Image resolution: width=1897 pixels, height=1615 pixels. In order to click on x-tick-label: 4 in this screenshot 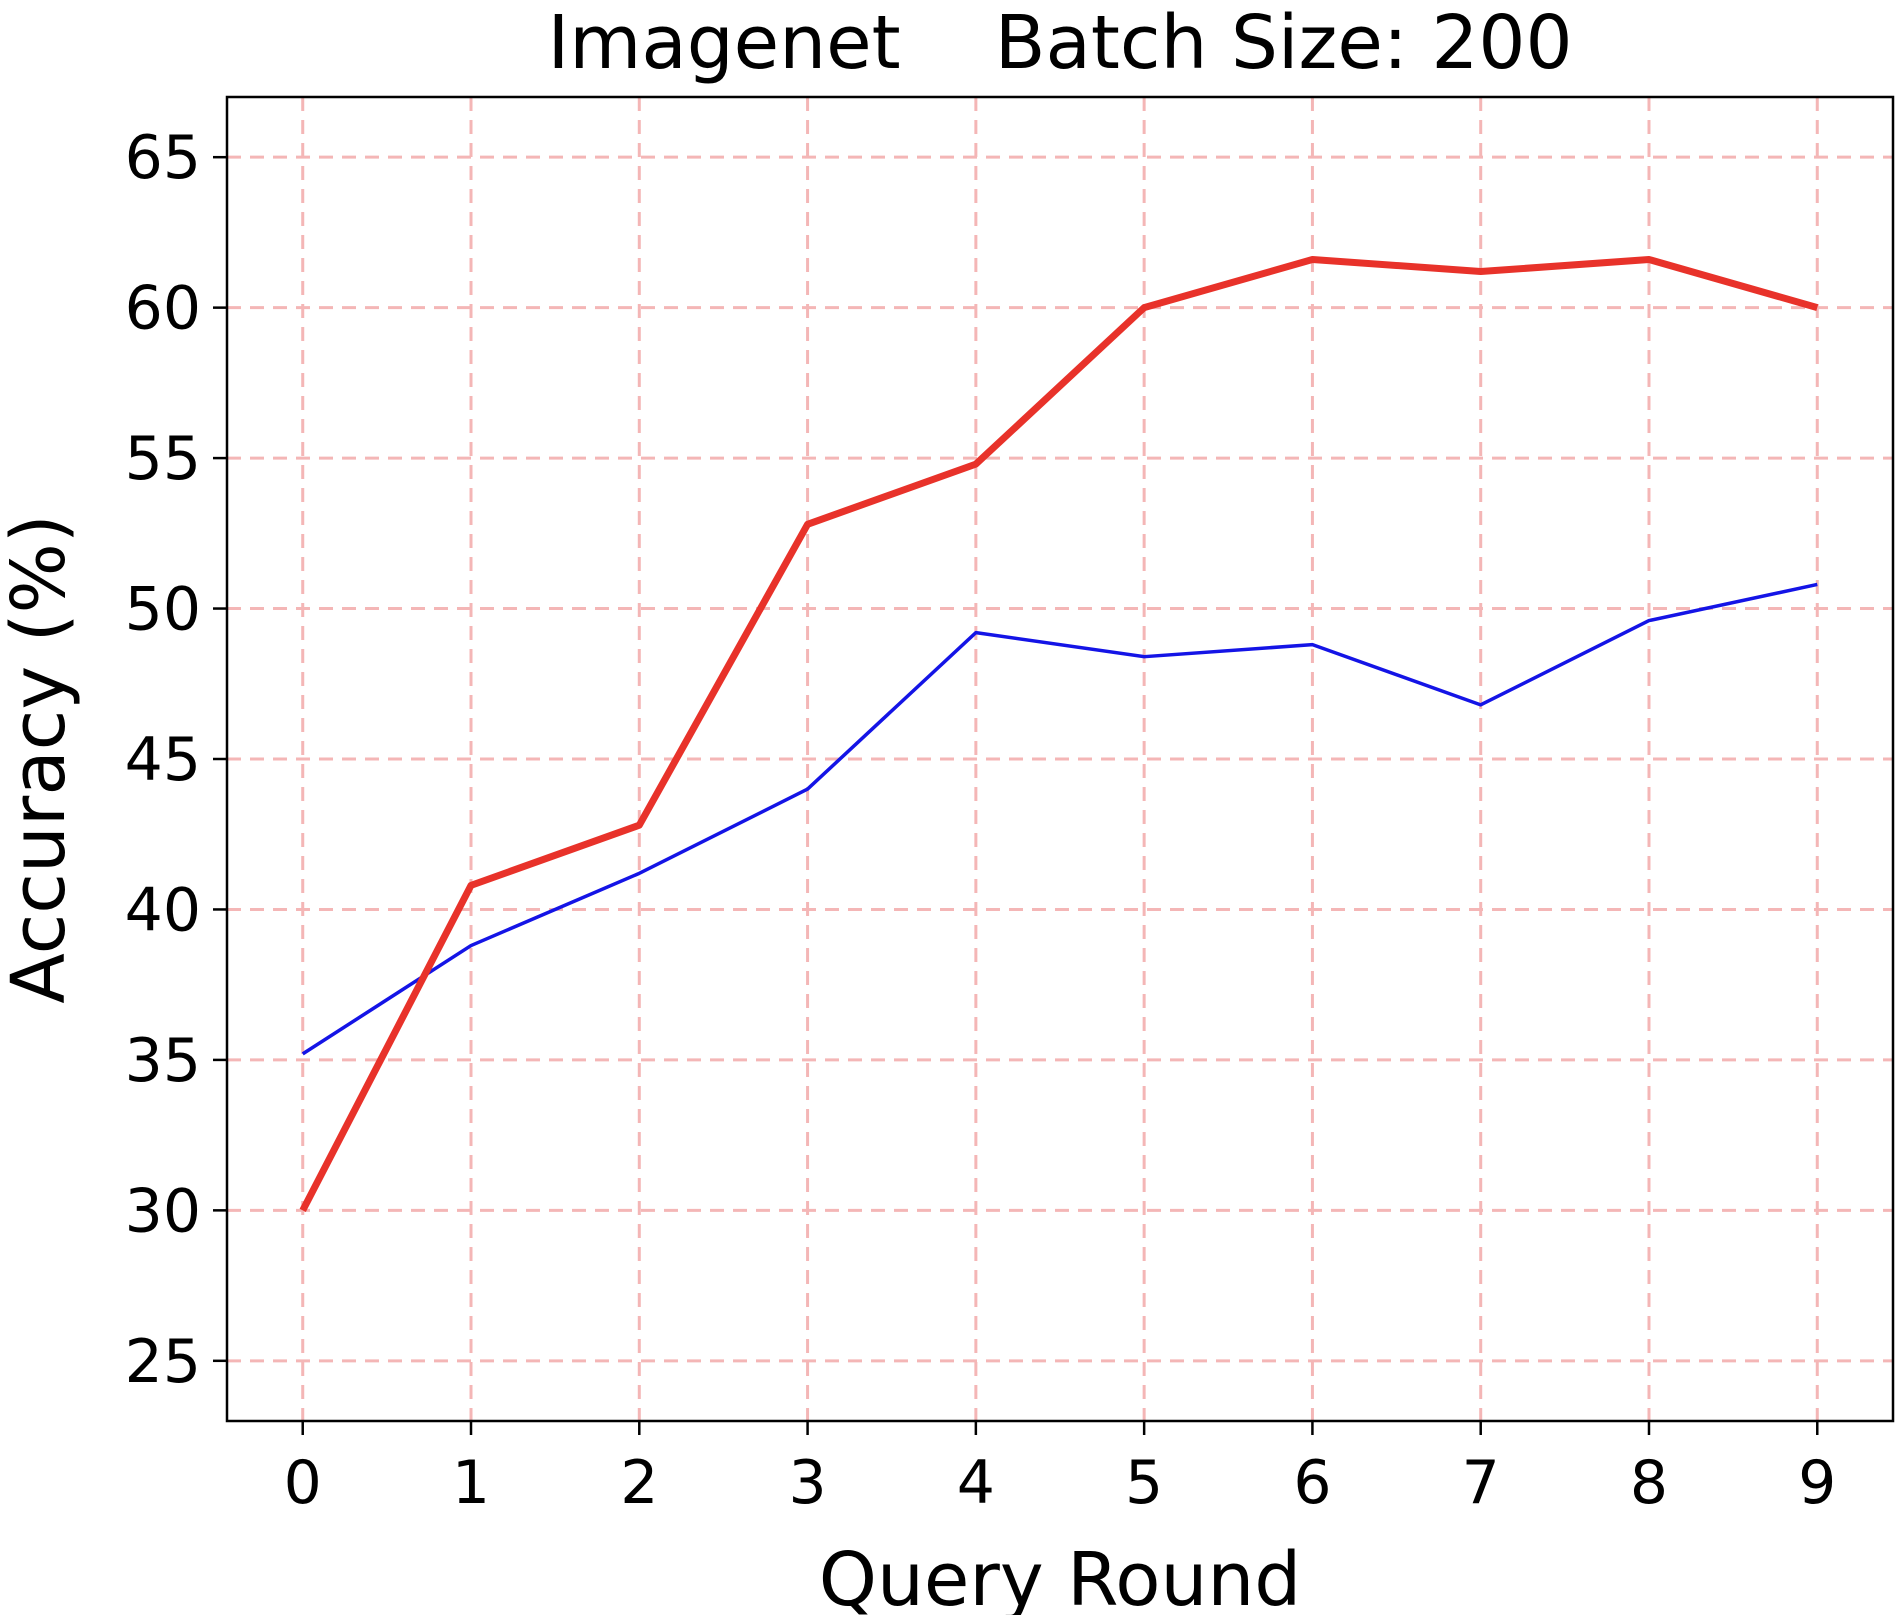, I will do `click(976, 1483)`.